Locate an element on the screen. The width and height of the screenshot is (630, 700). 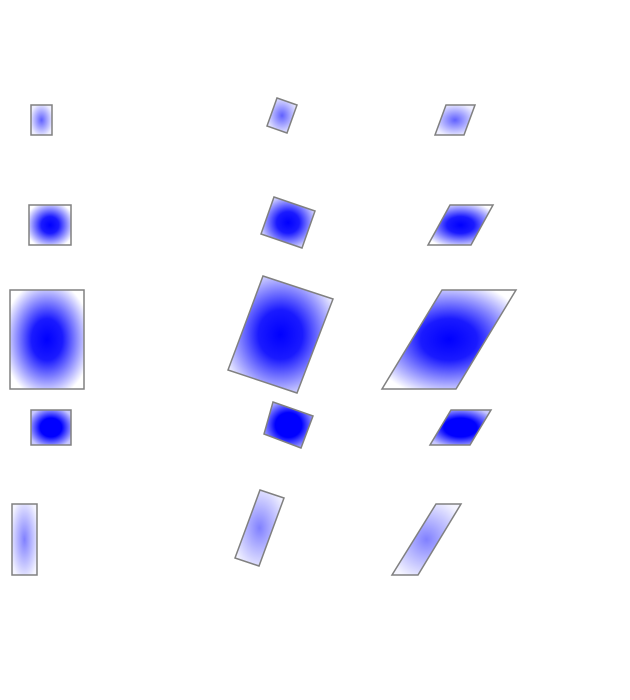
rotated-solid is located at coordinates (288, 425).